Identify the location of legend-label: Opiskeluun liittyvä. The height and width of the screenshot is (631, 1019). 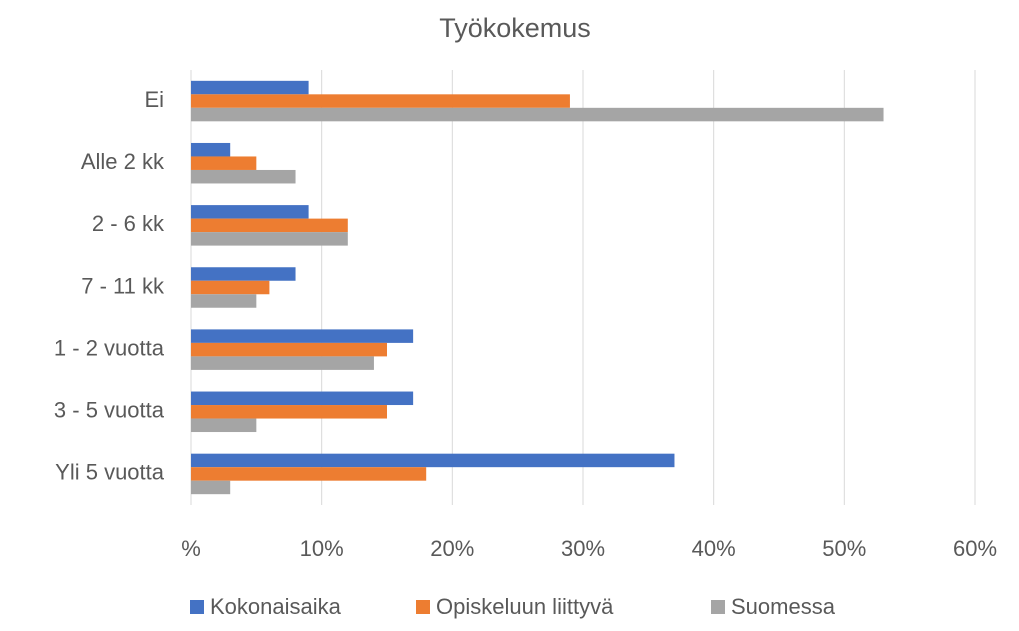
(525, 606).